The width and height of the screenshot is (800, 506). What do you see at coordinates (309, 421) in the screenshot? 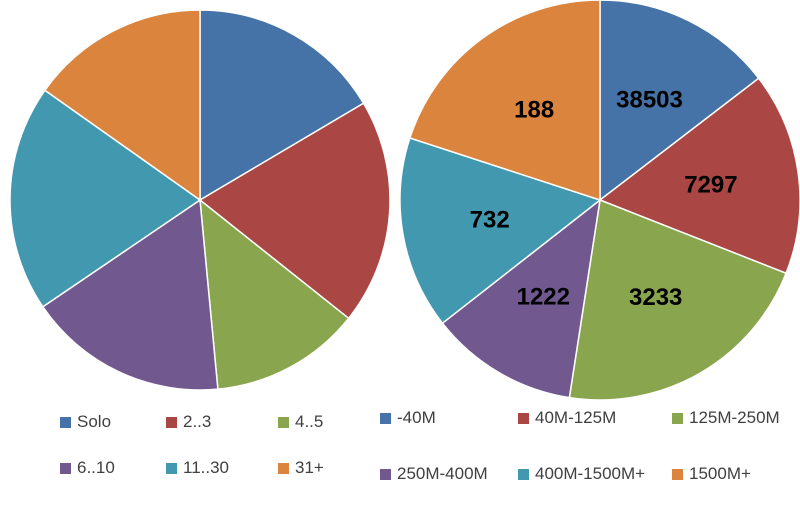
I see `legend-left-label-2: 4..5` at bounding box center [309, 421].